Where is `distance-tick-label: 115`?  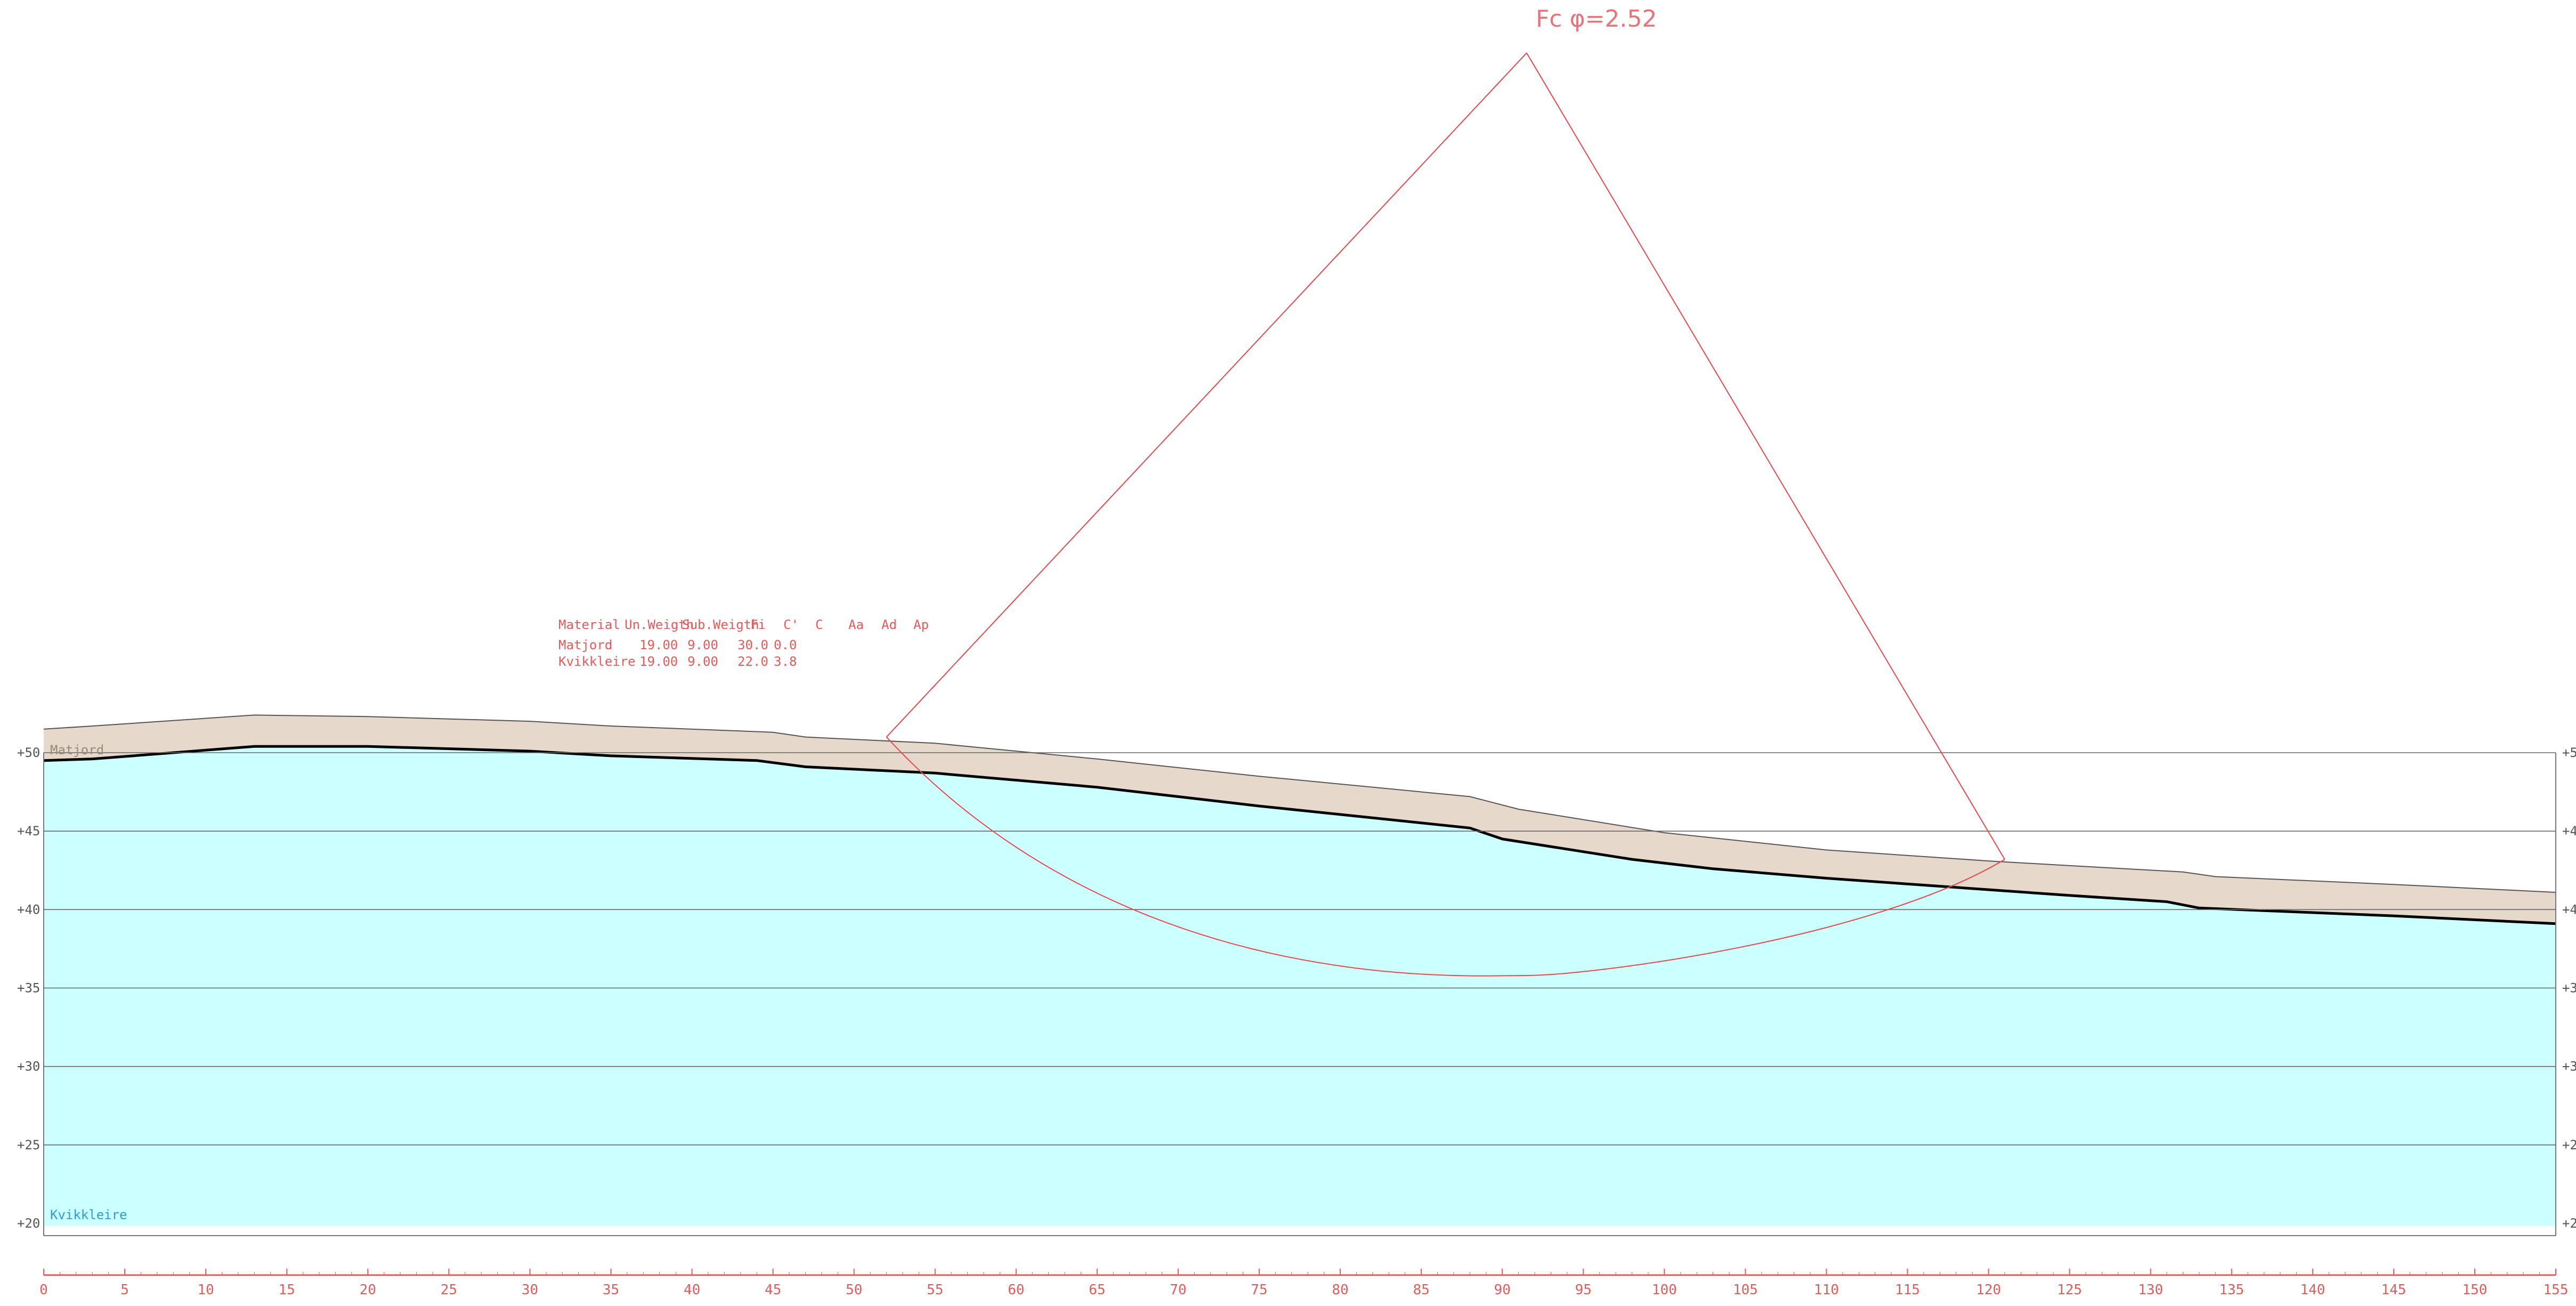
distance-tick-label: 115 is located at coordinates (1907, 1290).